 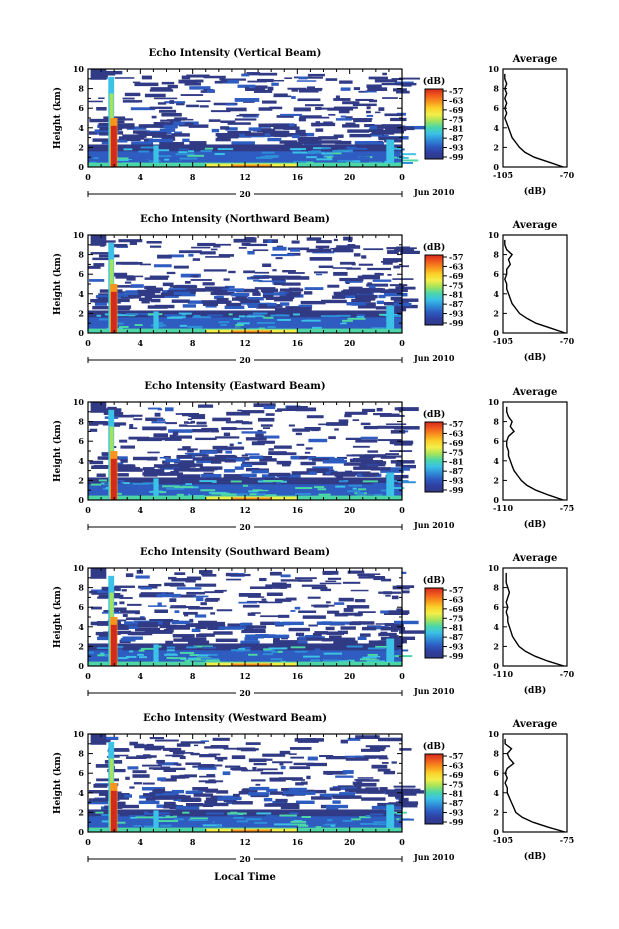 I want to click on y-tick-label: 8, so click(x=81, y=89).